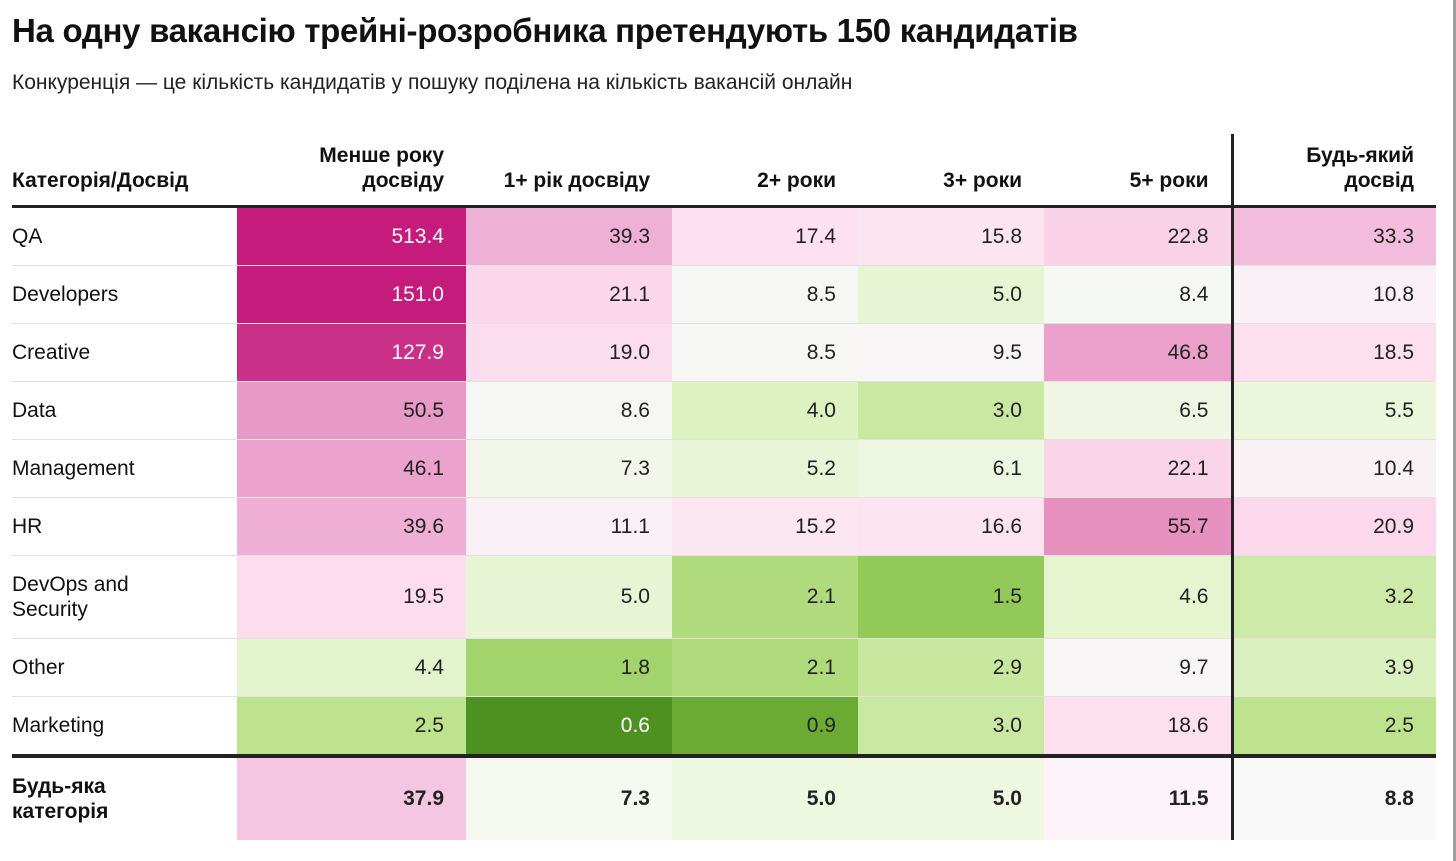 The width and height of the screenshot is (1456, 861). What do you see at coordinates (1138, 726) in the screenshot?
I see `heat-cell: 18.6` at bounding box center [1138, 726].